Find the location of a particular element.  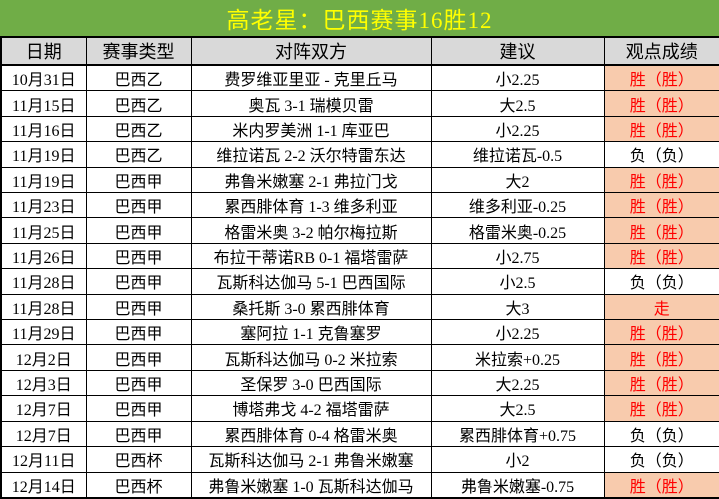

match-cell: 布拉干蒂诺RB 0-1 福塔雷萨 is located at coordinates (311, 256).